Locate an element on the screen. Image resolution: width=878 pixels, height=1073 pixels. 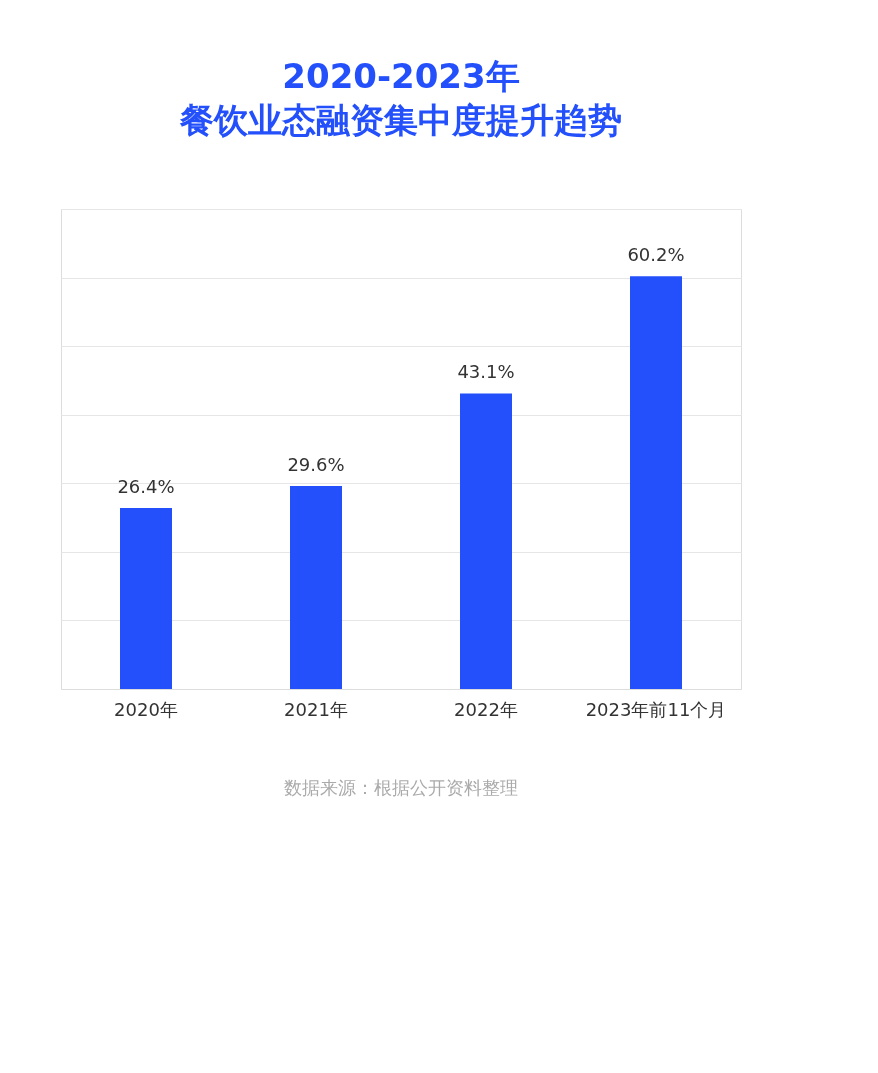
x-tick-label: 2023年前11个月 is located at coordinates (656, 709).